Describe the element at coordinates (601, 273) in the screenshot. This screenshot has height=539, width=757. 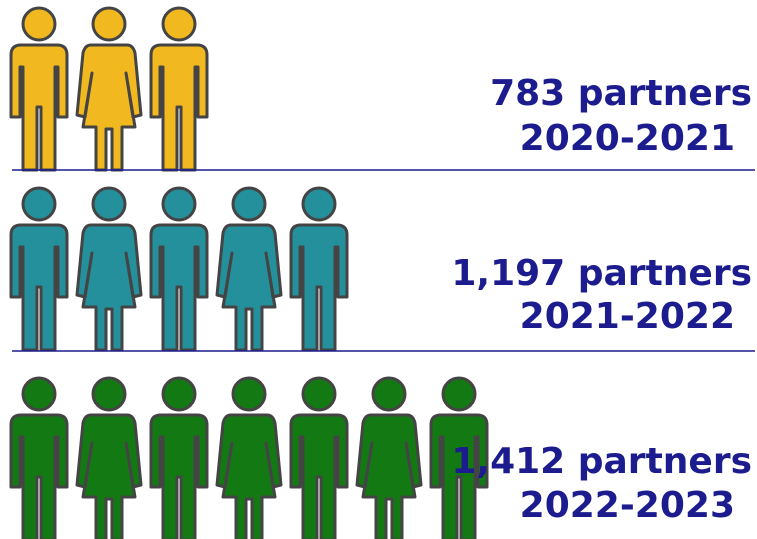
I see `partner-count: 1,197 partners` at that location.